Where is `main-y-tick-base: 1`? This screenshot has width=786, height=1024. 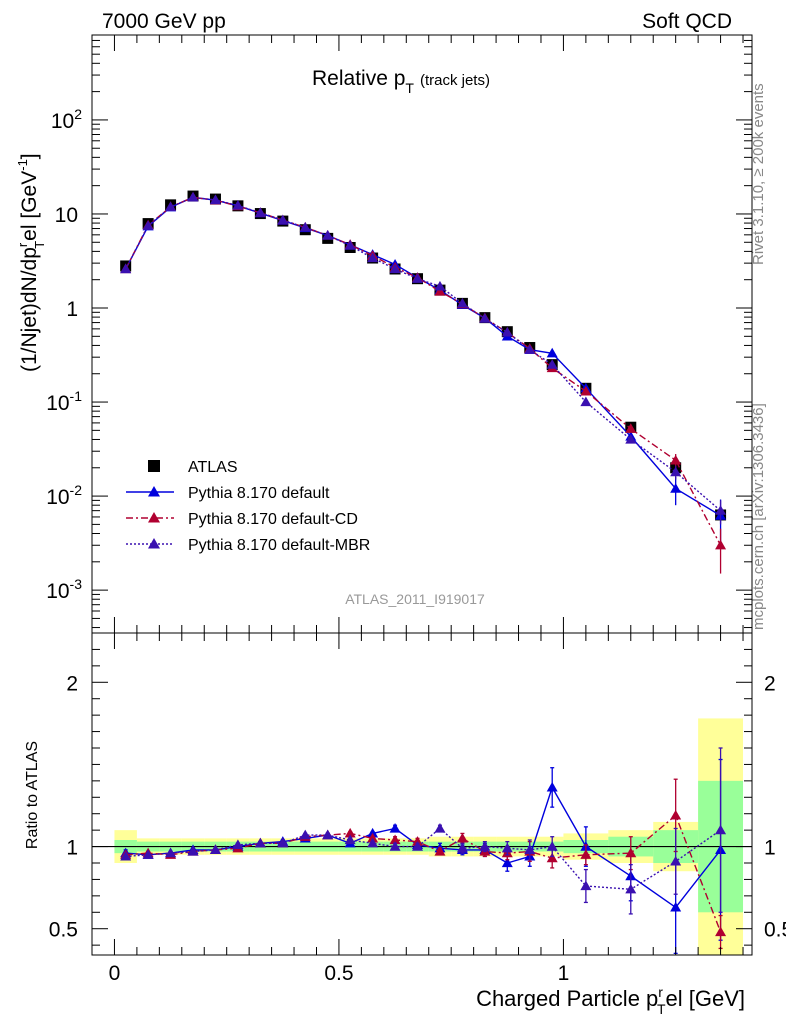
main-y-tick-base: 1 is located at coordinates (72, 309).